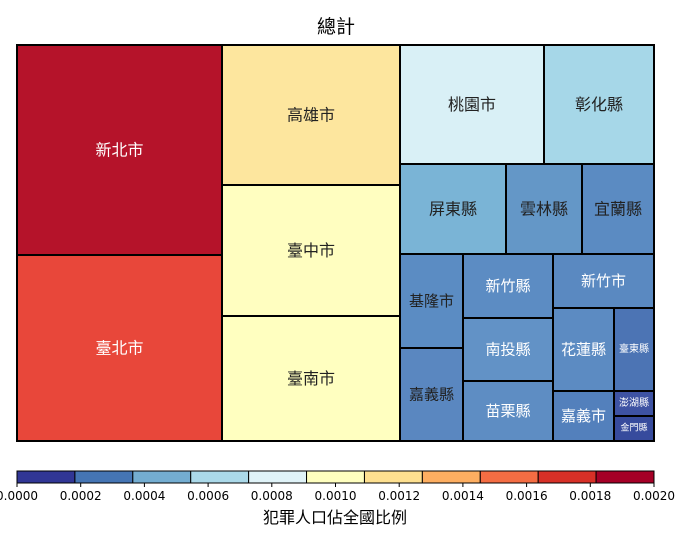  What do you see at coordinates (599, 104) in the screenshot?
I see `tile-label-6: 彰化縣` at bounding box center [599, 104].